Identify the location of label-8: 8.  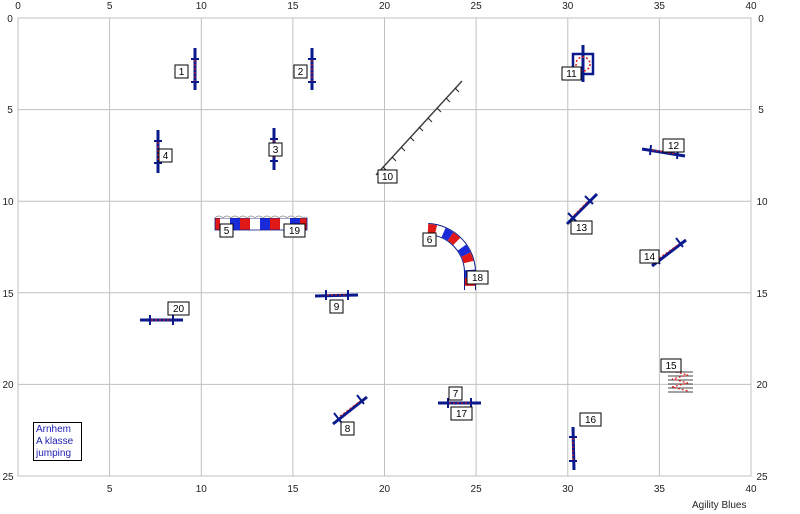
(347, 428).